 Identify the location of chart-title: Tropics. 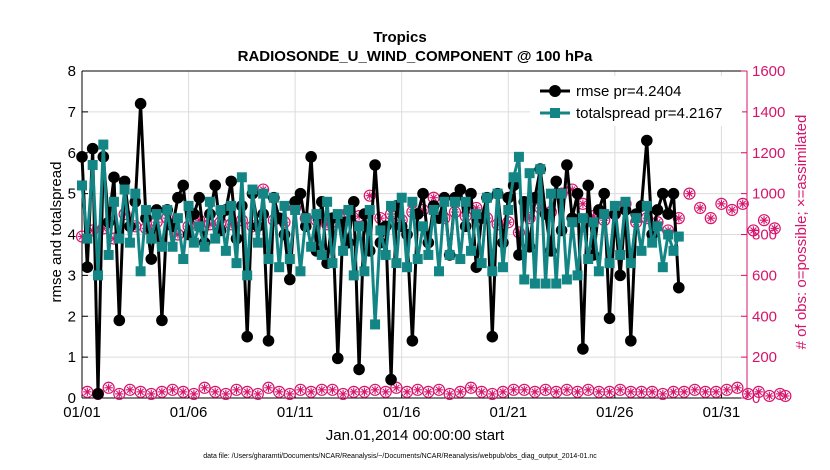
(399, 37).